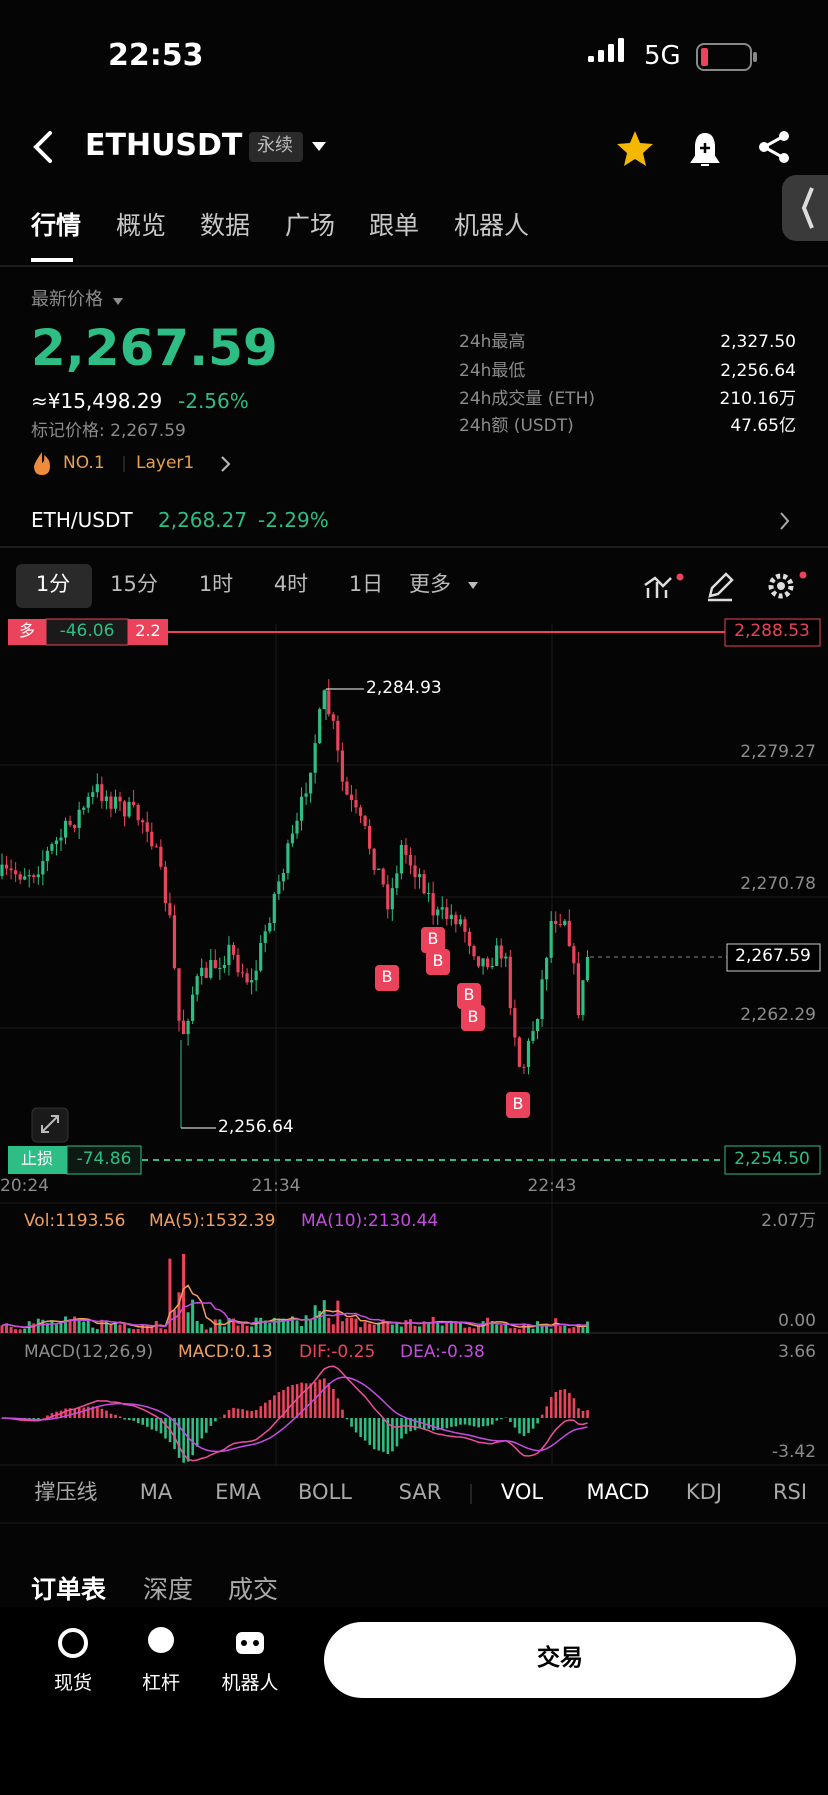 This screenshot has width=828, height=1795. I want to click on timeframe: 4时, so click(291, 584).